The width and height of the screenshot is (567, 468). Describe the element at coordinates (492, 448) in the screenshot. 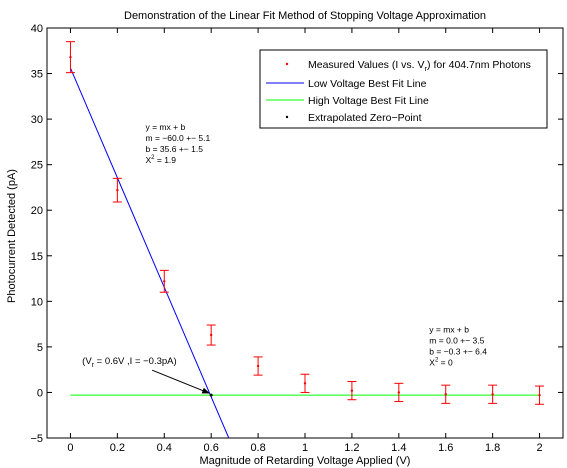

I see `x-tick-label: 1.8` at that location.